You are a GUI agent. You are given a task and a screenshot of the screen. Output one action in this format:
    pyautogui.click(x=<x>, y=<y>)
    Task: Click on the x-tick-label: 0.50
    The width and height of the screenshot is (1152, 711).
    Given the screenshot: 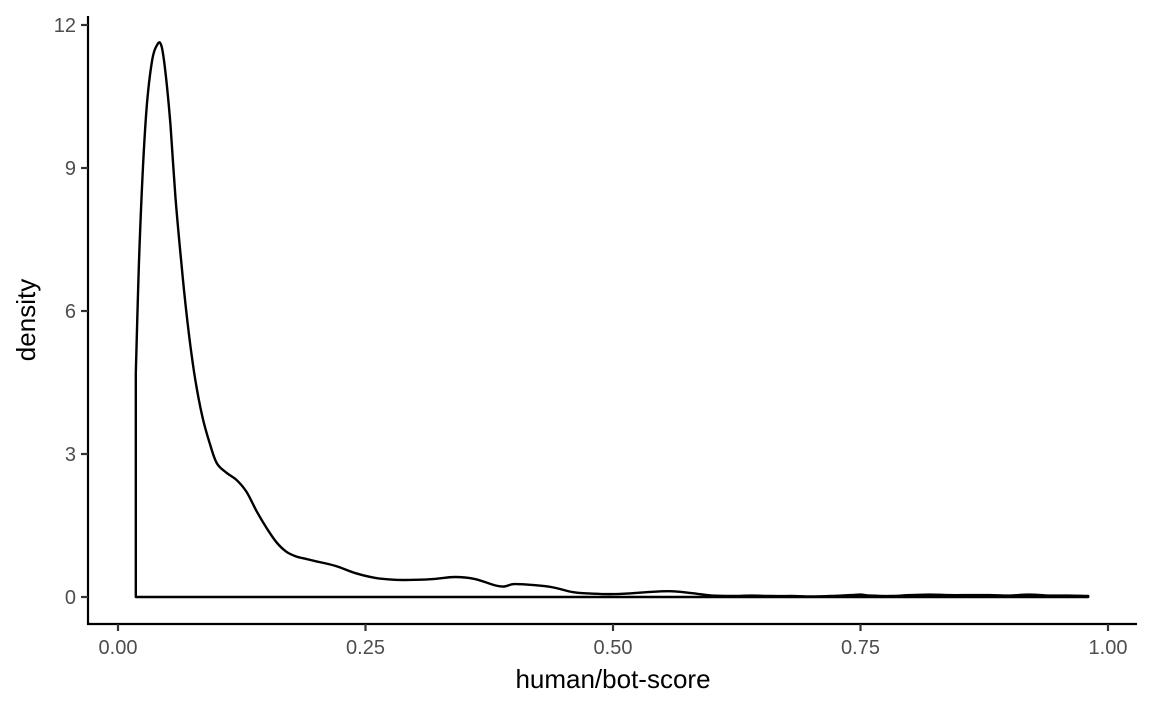 What is the action you would take?
    pyautogui.click(x=613, y=648)
    